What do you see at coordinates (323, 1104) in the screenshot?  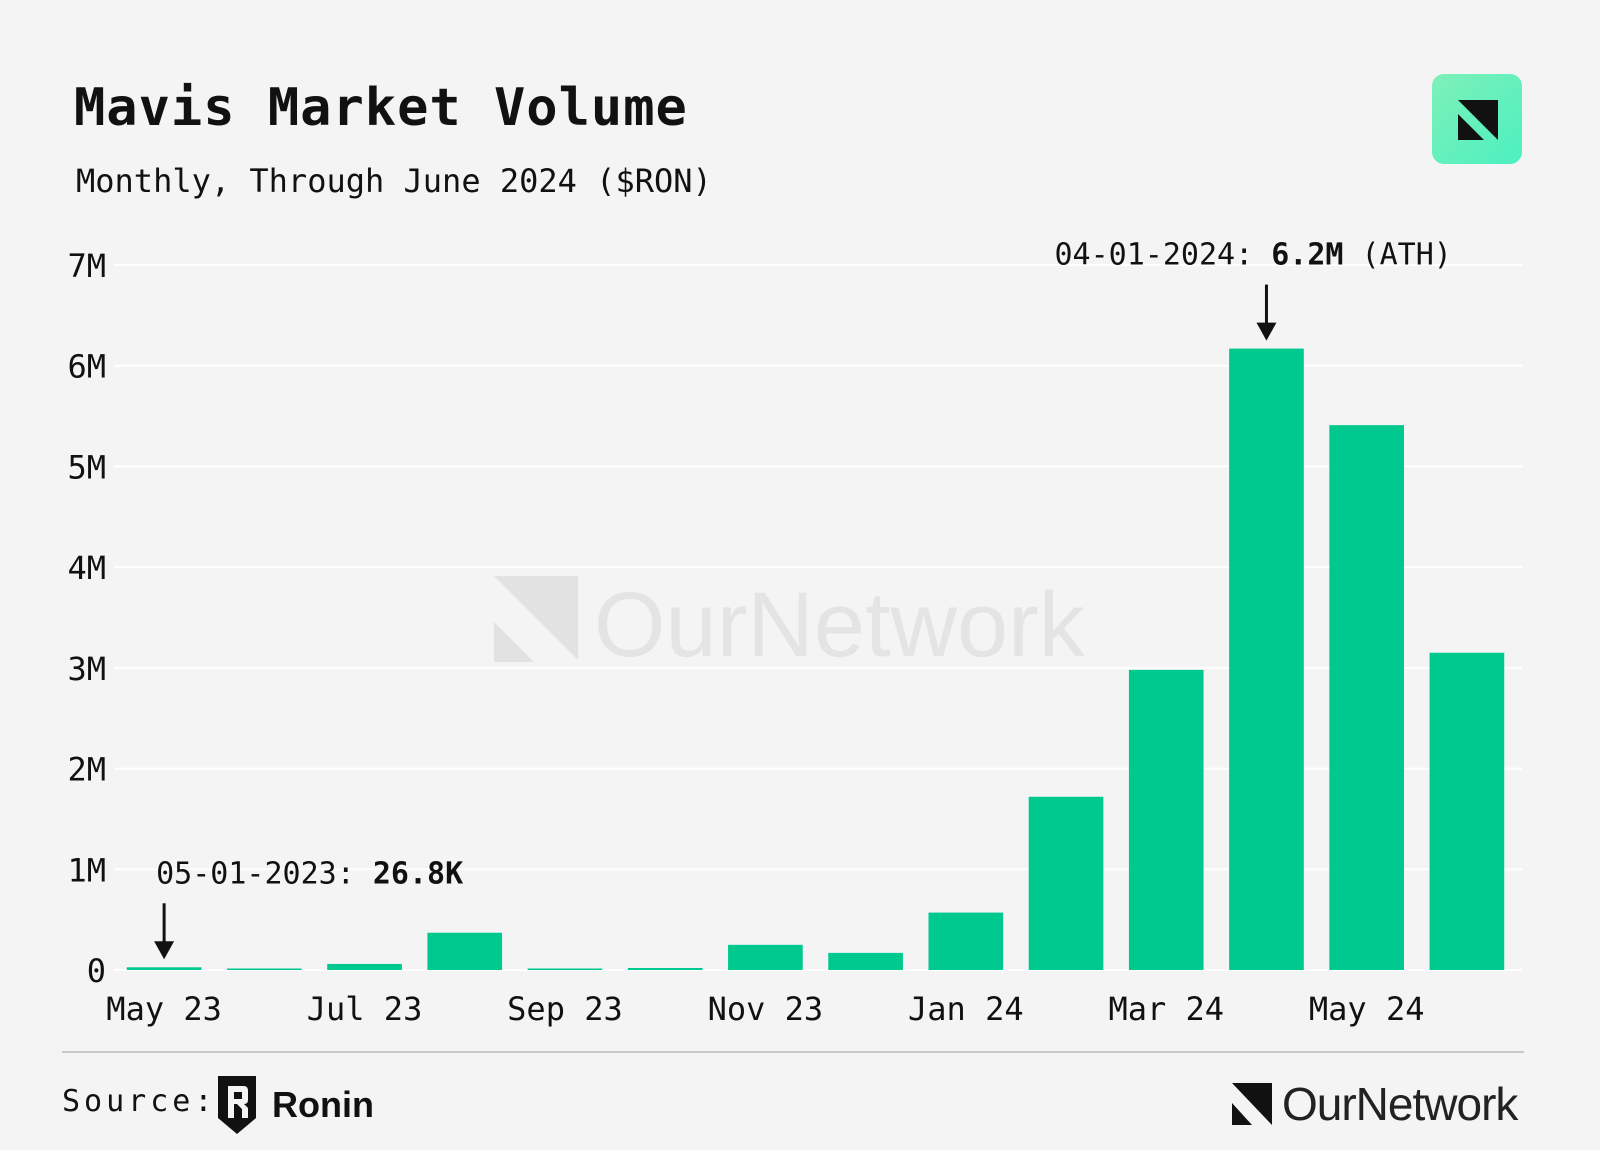 I see `source-name: Ronin` at bounding box center [323, 1104].